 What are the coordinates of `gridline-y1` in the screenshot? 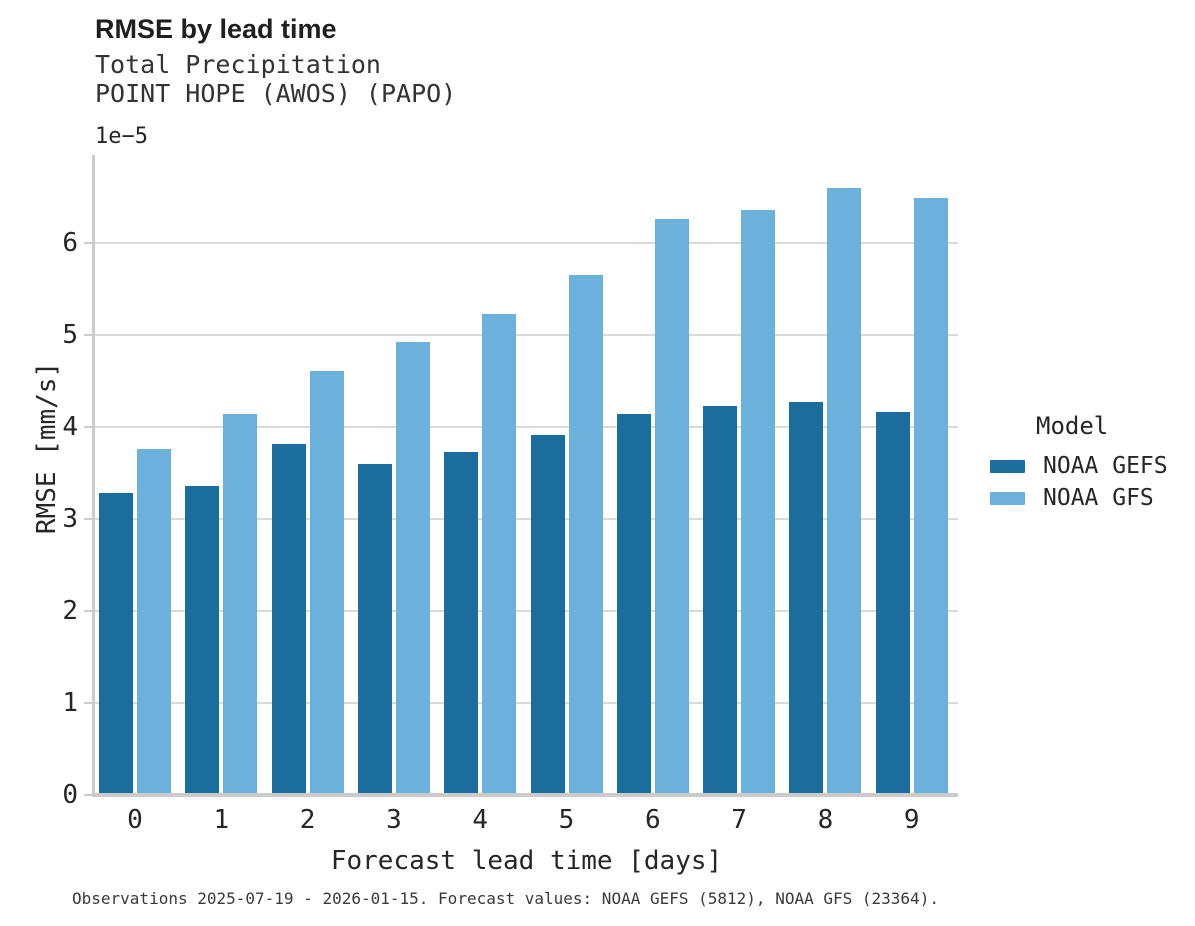 It's located at (526, 703).